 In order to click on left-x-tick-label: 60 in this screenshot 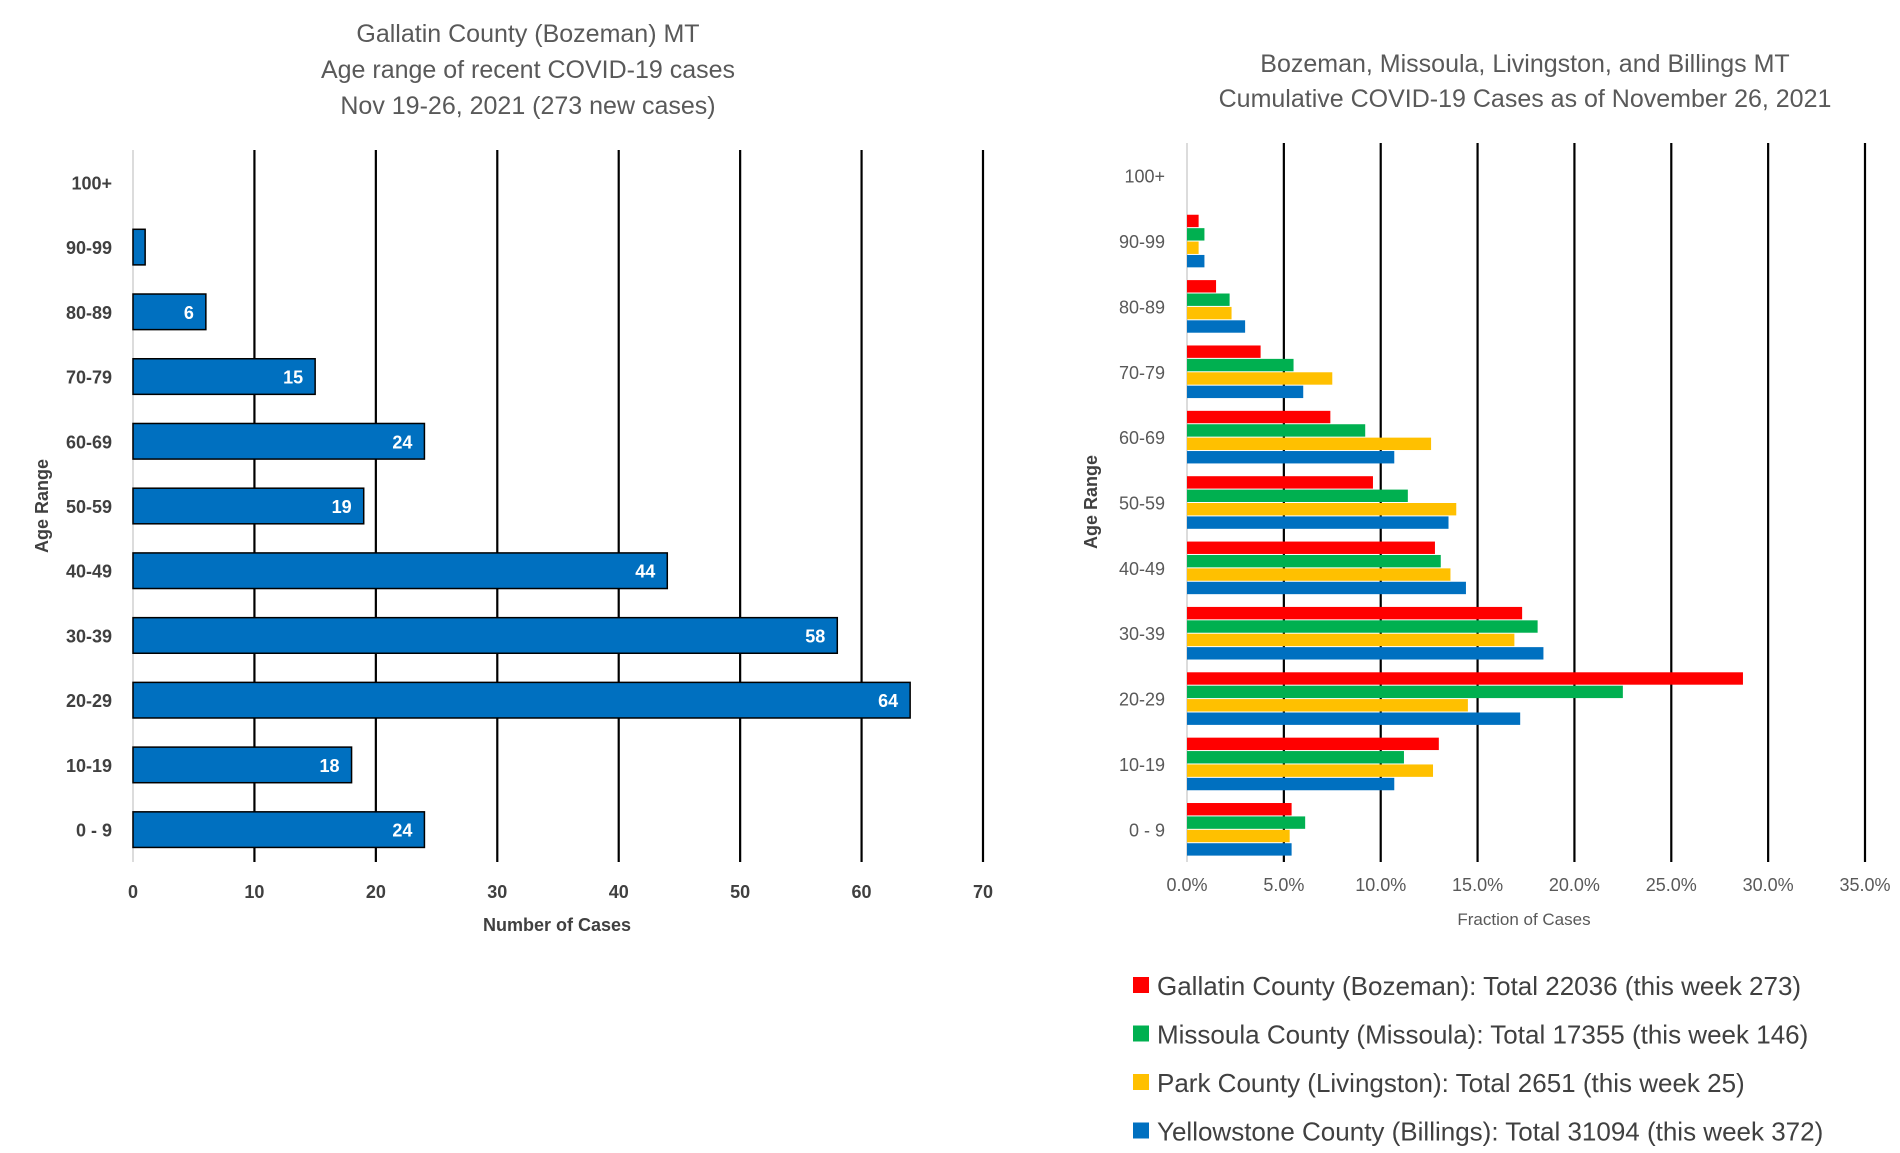, I will do `click(862, 892)`.